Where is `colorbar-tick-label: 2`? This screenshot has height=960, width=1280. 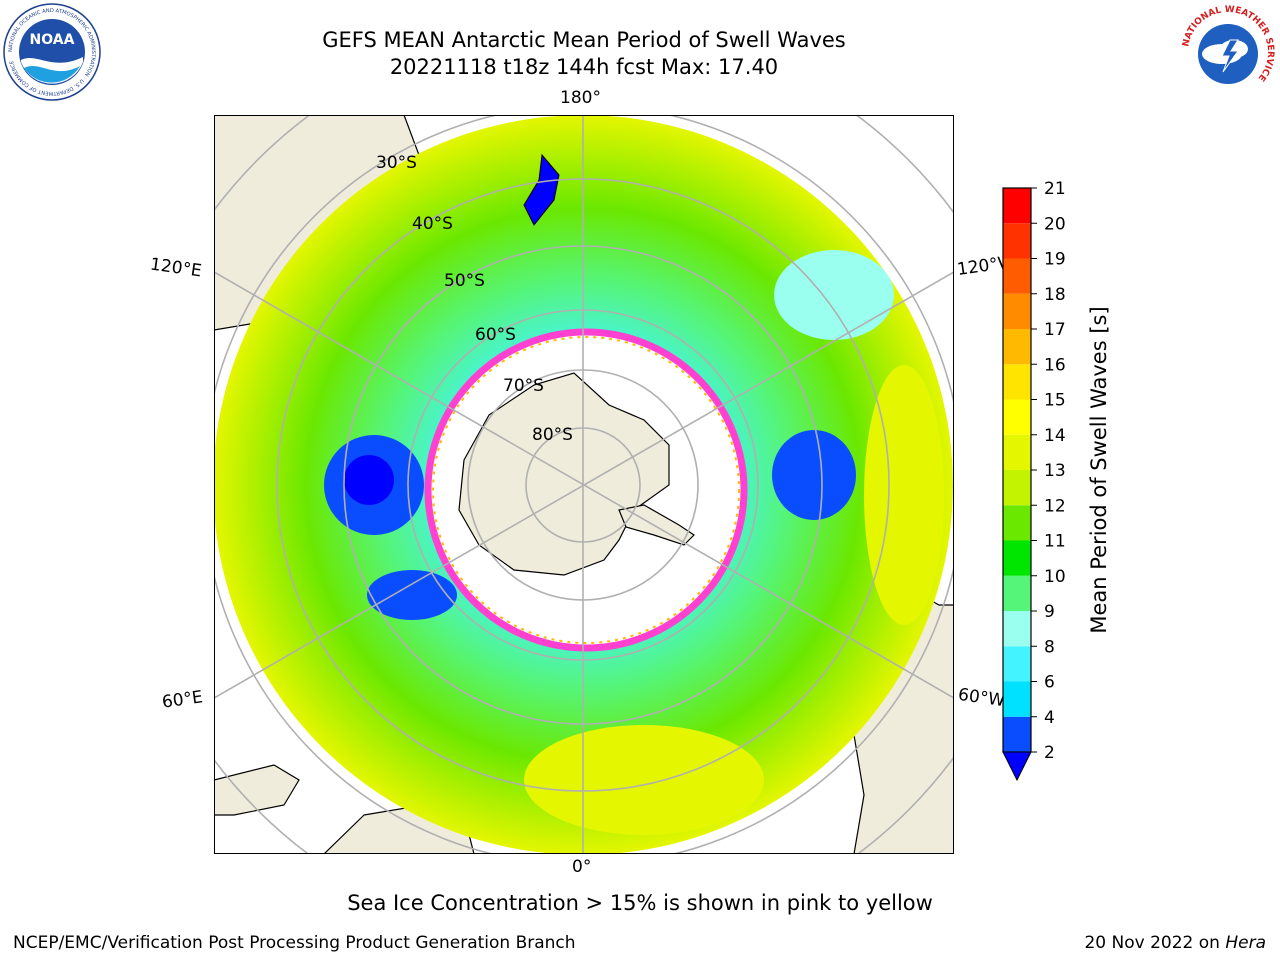
colorbar-tick-label: 2 is located at coordinates (1049, 753).